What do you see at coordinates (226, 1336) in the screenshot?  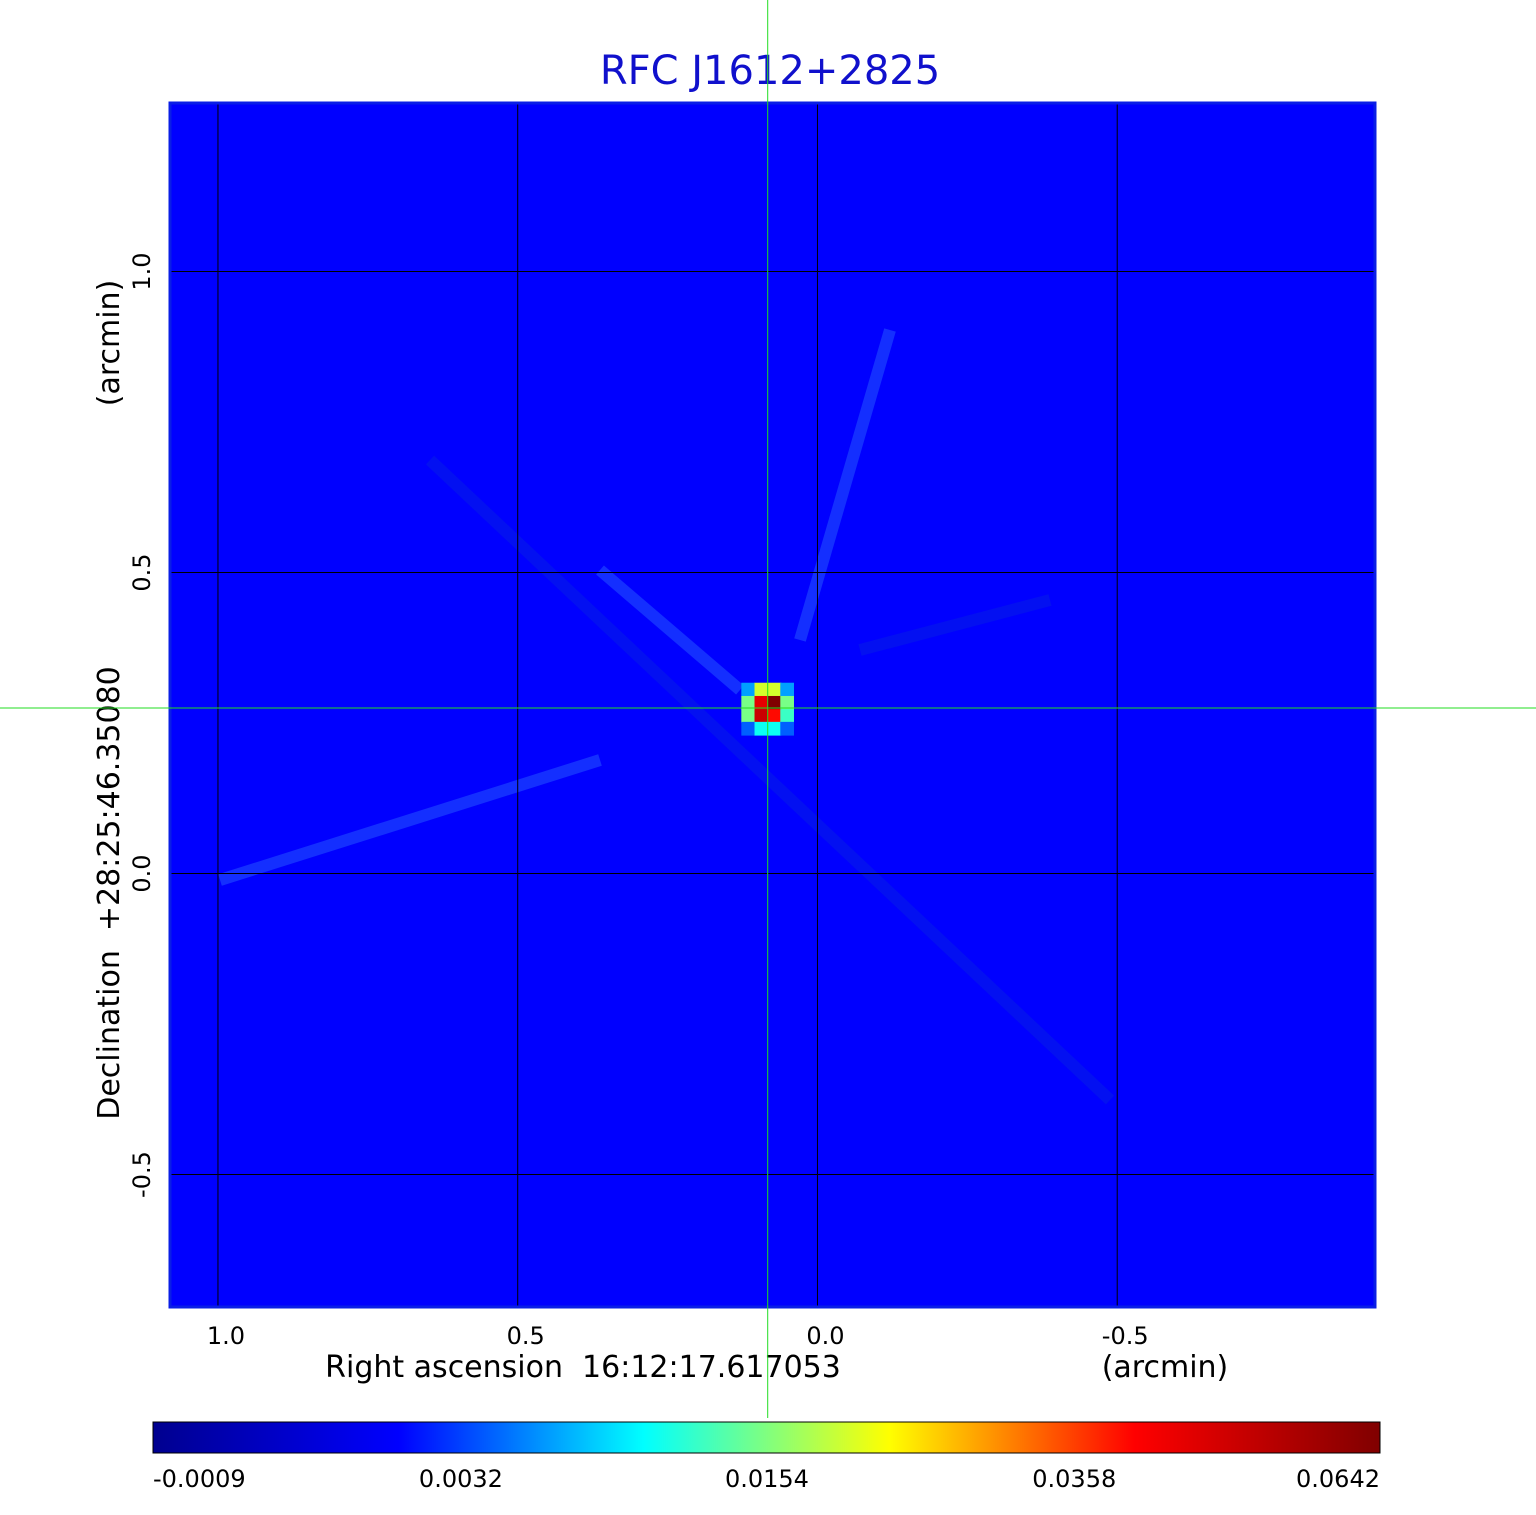 I see `x-tick-label: 1.0` at bounding box center [226, 1336].